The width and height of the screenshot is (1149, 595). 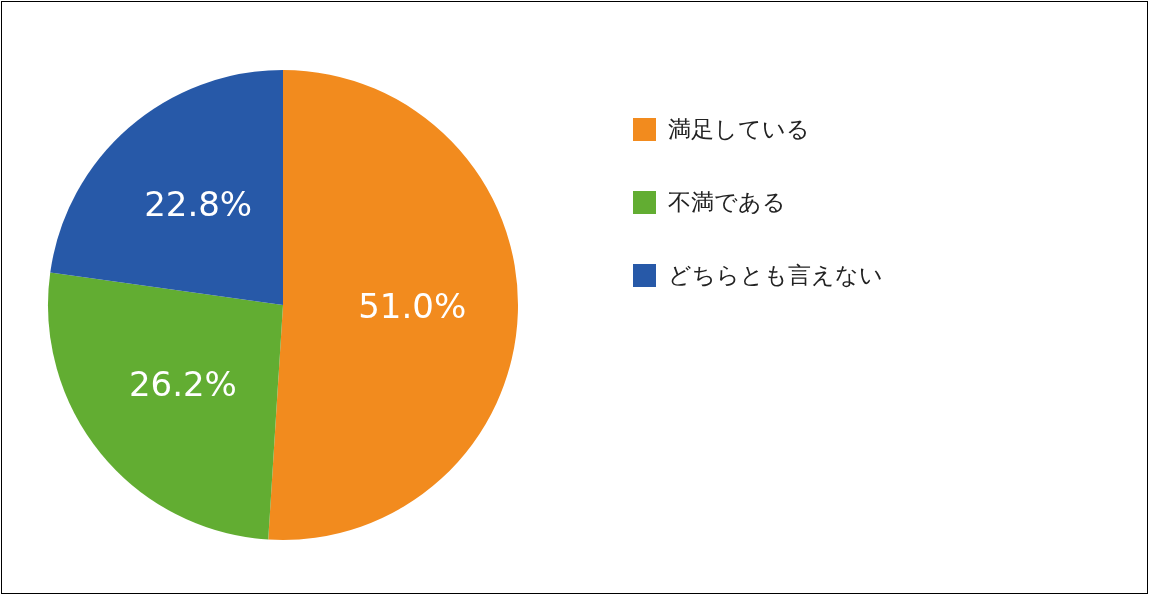 I want to click on legend-label: 不満である, so click(x=727, y=202).